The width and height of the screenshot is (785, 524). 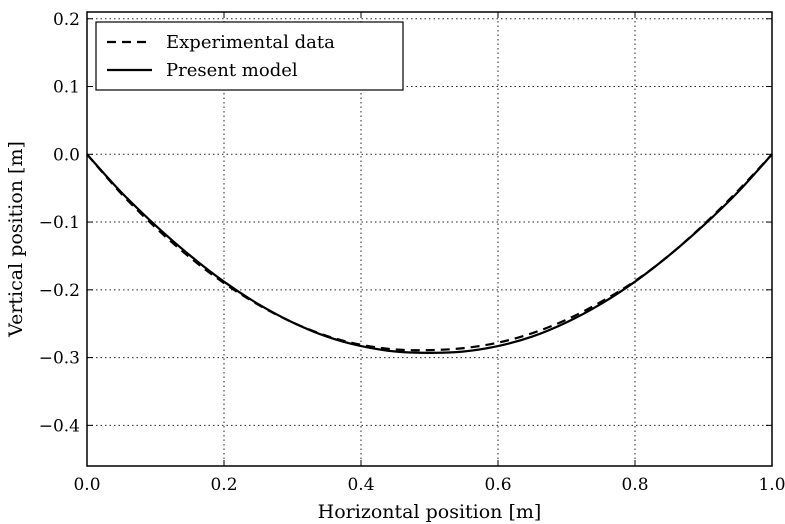 What do you see at coordinates (59, 291) in the screenshot?
I see `y-tick-label: −0.2` at bounding box center [59, 291].